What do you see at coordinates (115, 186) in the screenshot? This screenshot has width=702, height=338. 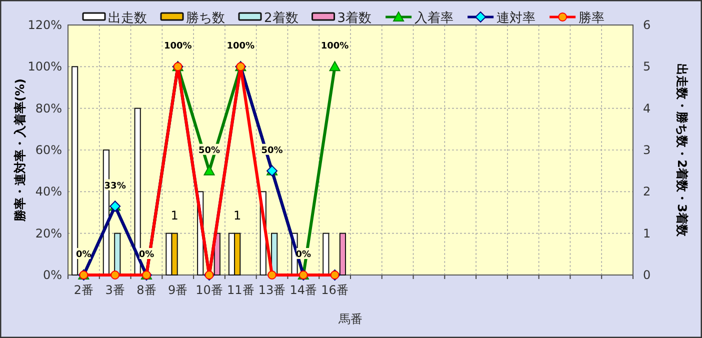 I see `data-label: 33%` at bounding box center [115, 186].